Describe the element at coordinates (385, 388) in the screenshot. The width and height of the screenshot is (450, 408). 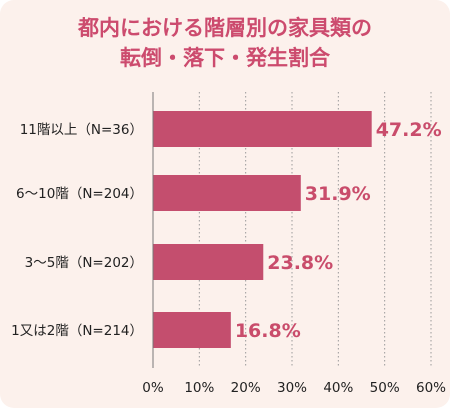
I see `x-tick-label: 50%` at that location.